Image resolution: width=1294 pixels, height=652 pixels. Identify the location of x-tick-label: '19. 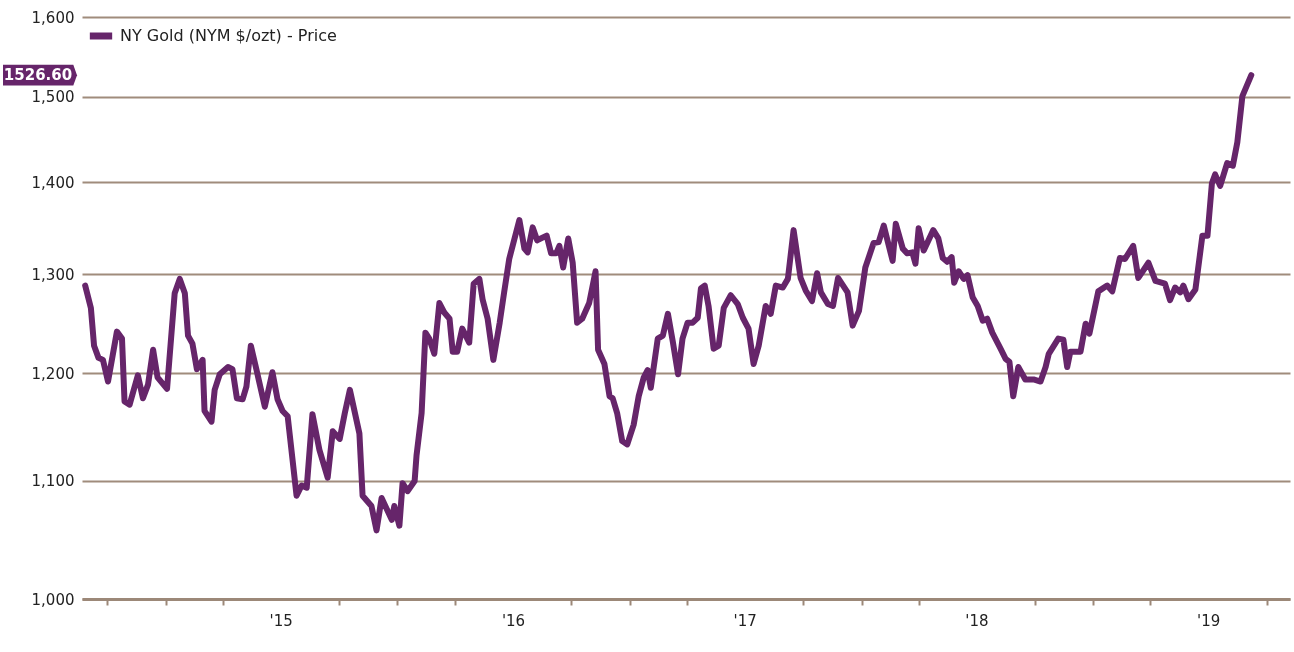
(1209, 620).